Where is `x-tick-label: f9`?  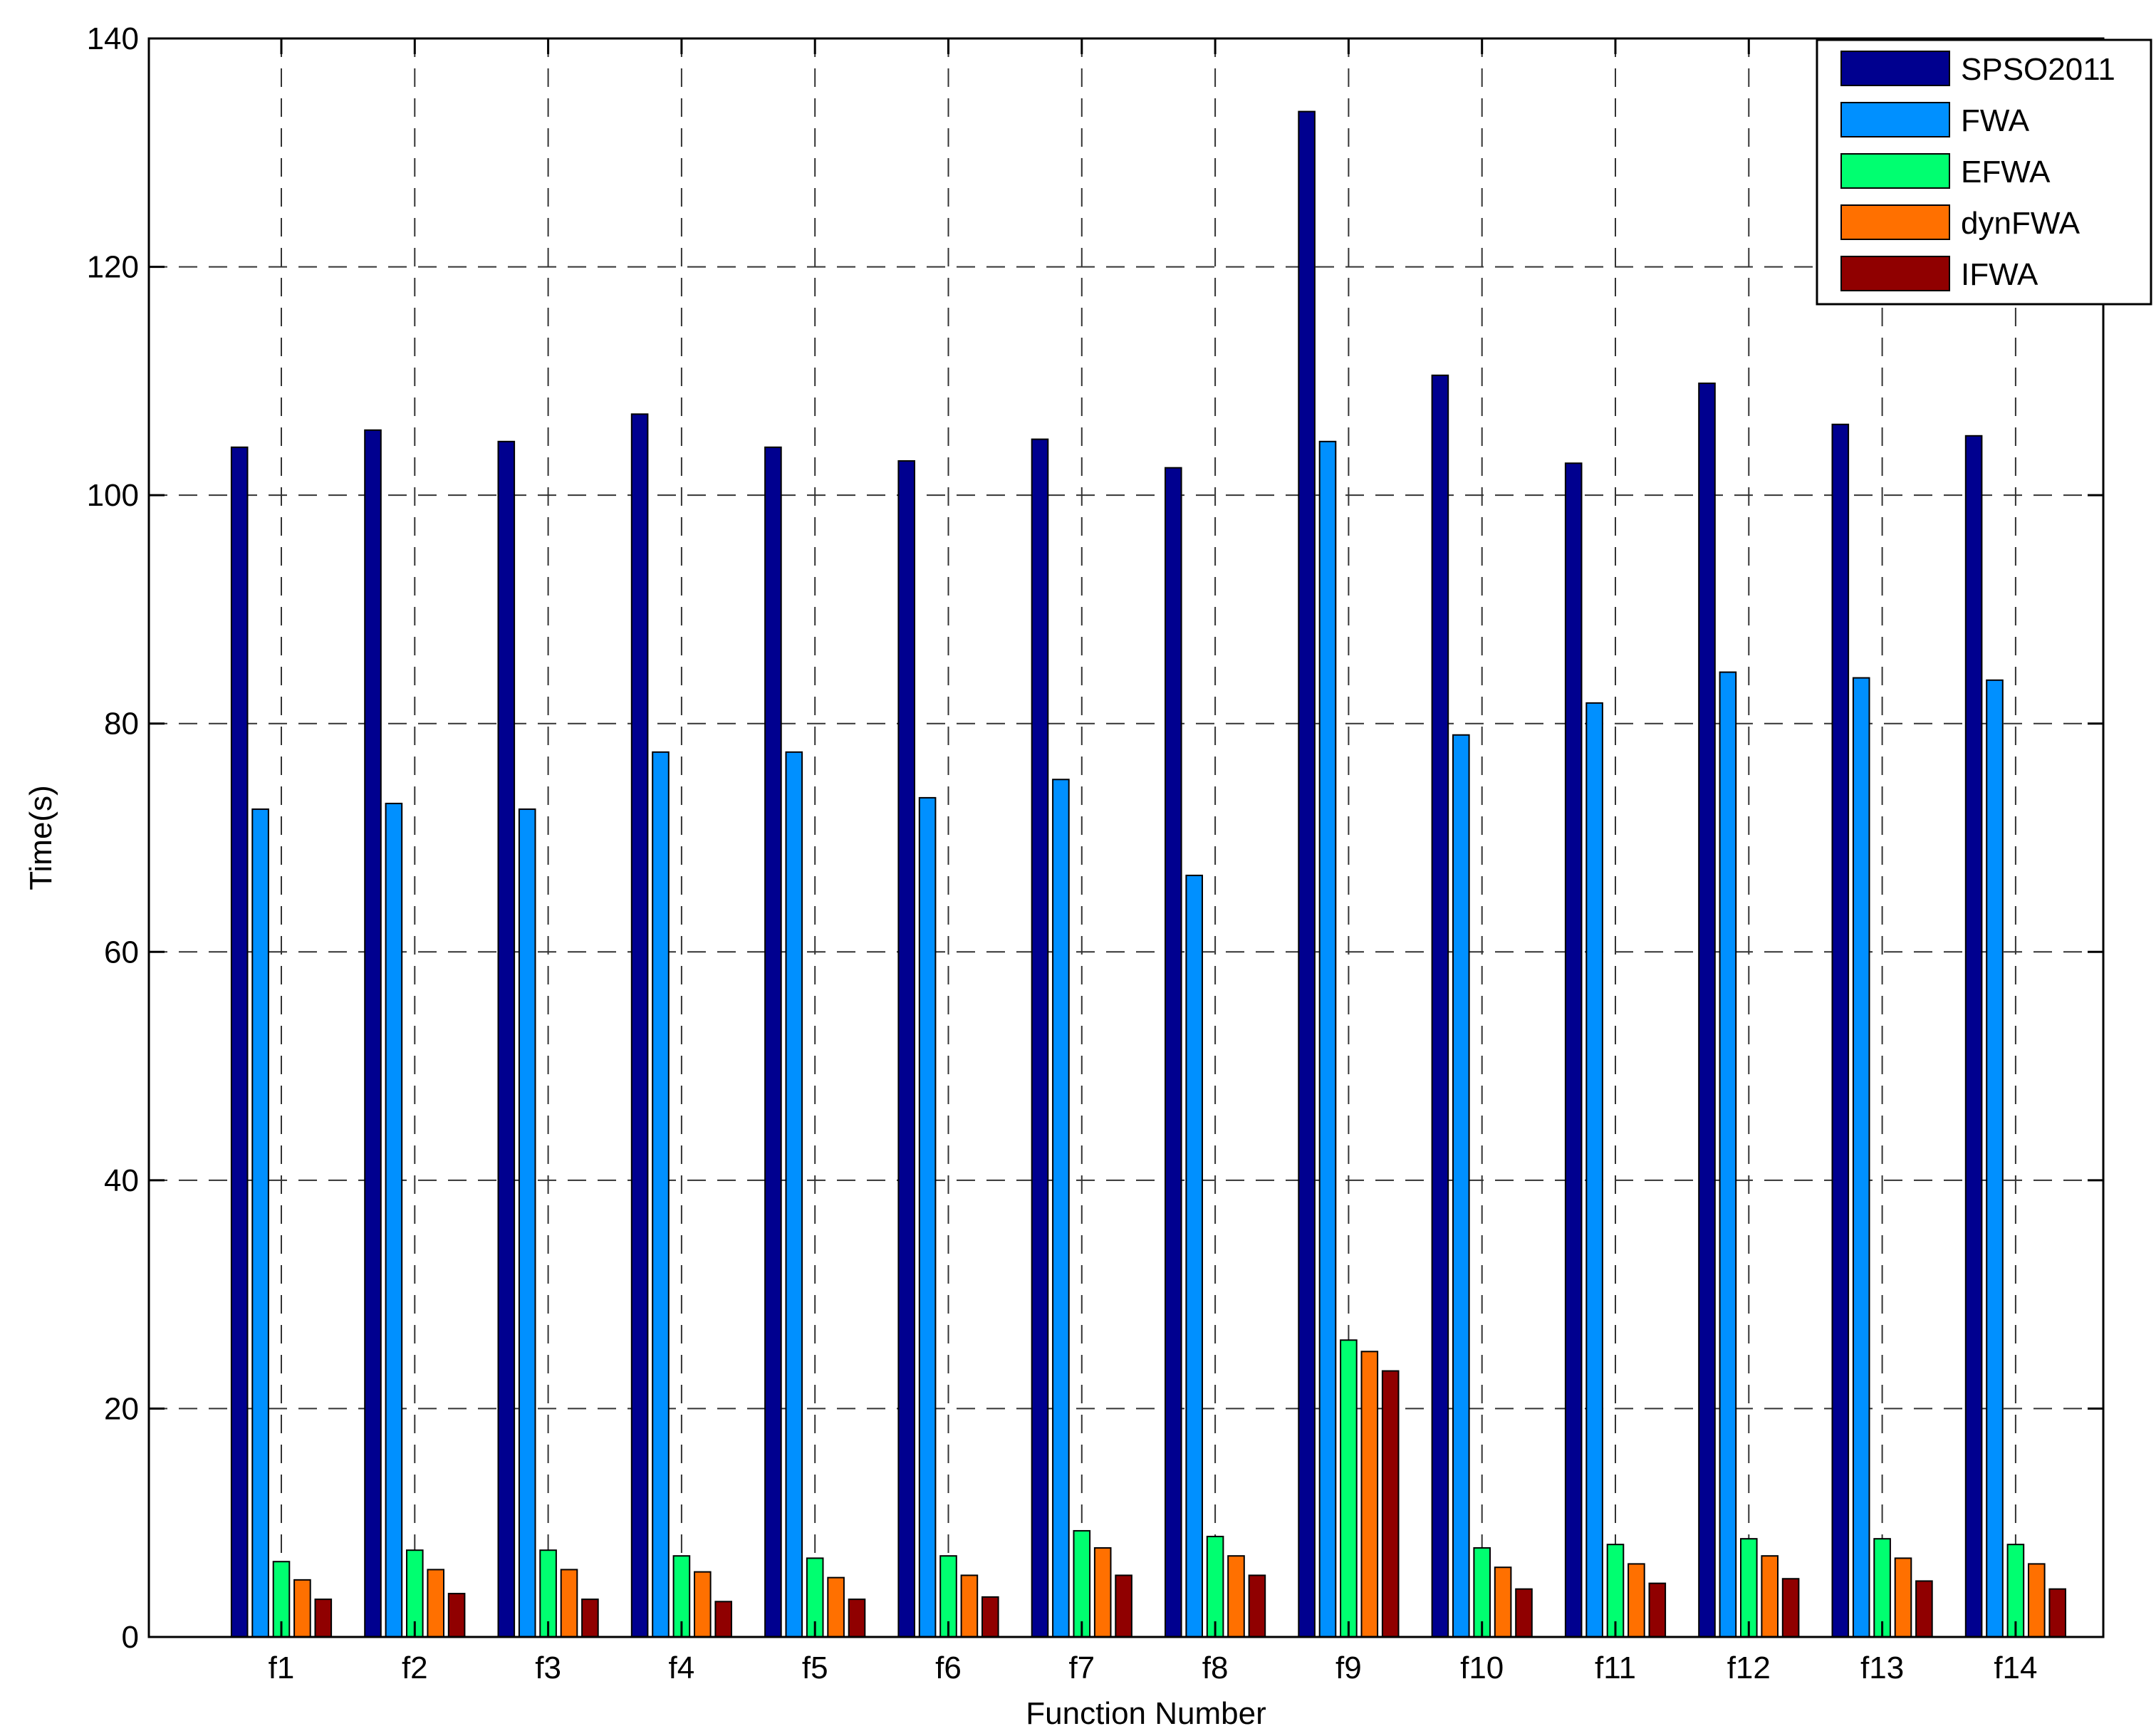
x-tick-label: f9 is located at coordinates (1348, 1668).